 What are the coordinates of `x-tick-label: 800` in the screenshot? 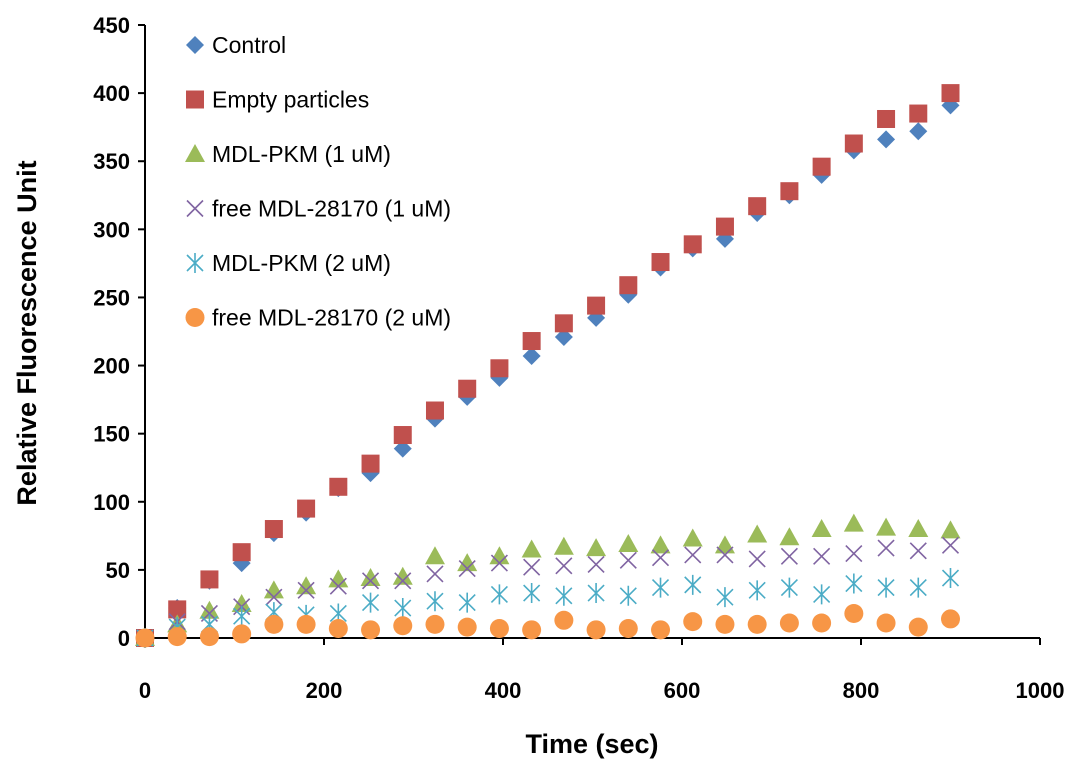 It's located at (861, 690).